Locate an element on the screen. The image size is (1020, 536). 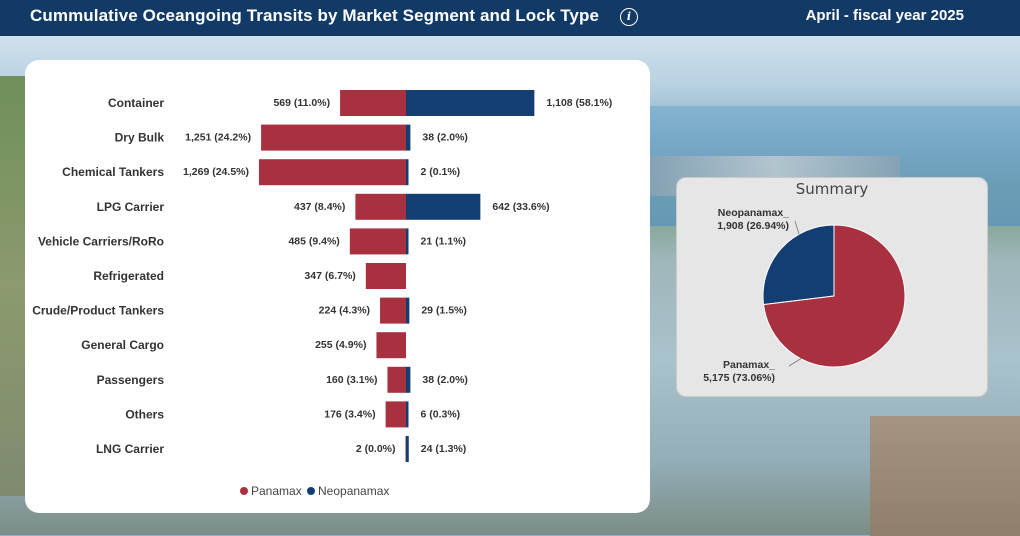
category-label: Dry Bulk is located at coordinates (140, 138).